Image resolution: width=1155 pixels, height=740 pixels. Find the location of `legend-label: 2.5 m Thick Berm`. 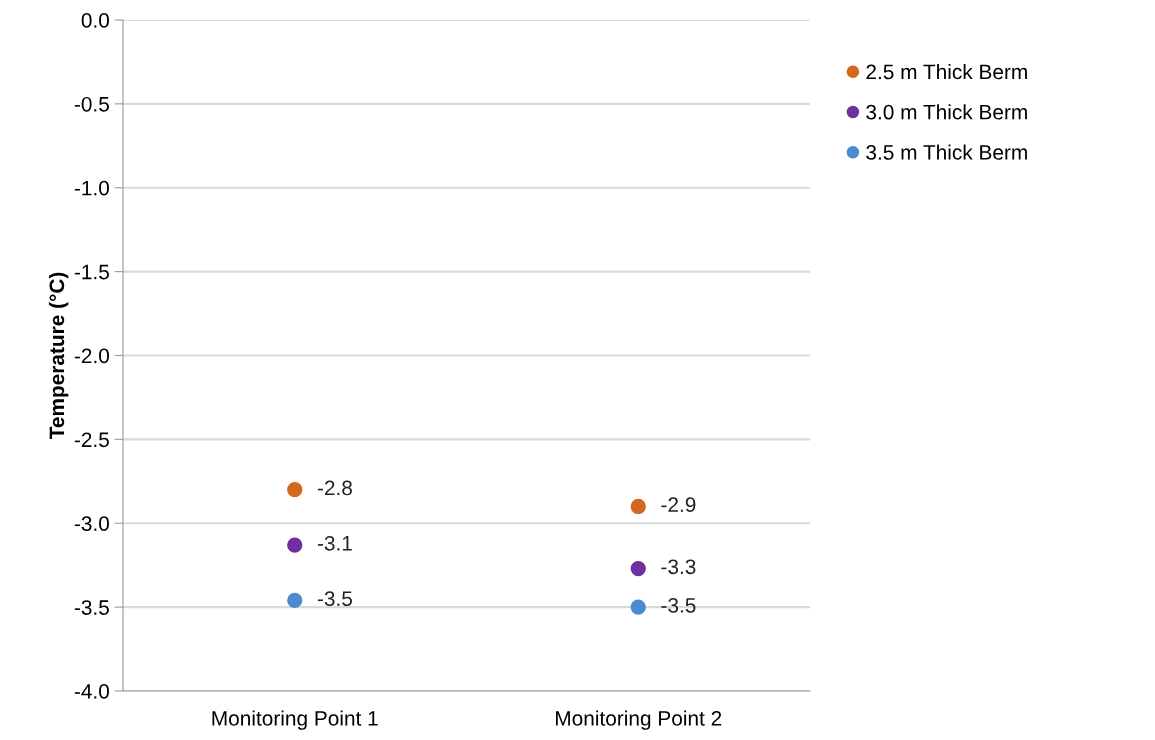

legend-label: 2.5 m Thick Berm is located at coordinates (946, 71).